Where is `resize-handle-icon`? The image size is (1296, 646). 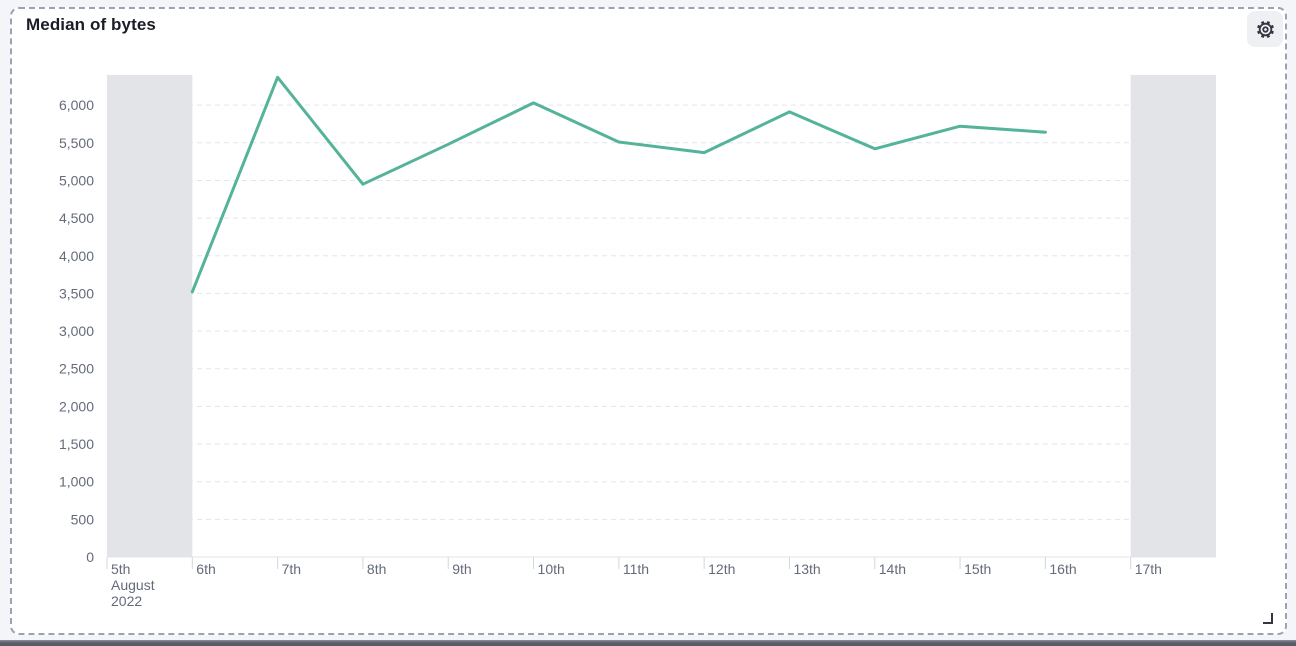
resize-handle-icon is located at coordinates (1268, 618).